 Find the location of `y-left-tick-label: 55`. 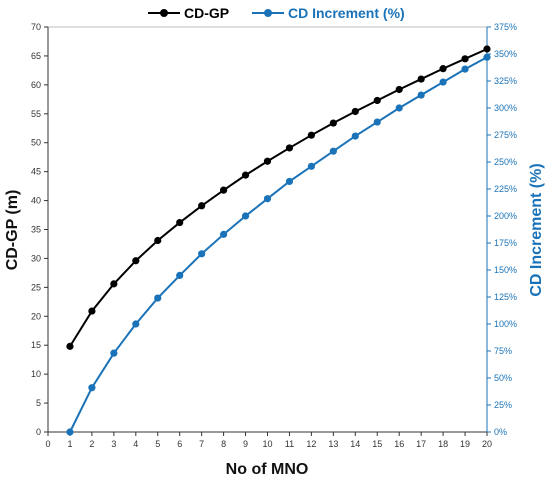

y-left-tick-label: 55 is located at coordinates (36, 114).